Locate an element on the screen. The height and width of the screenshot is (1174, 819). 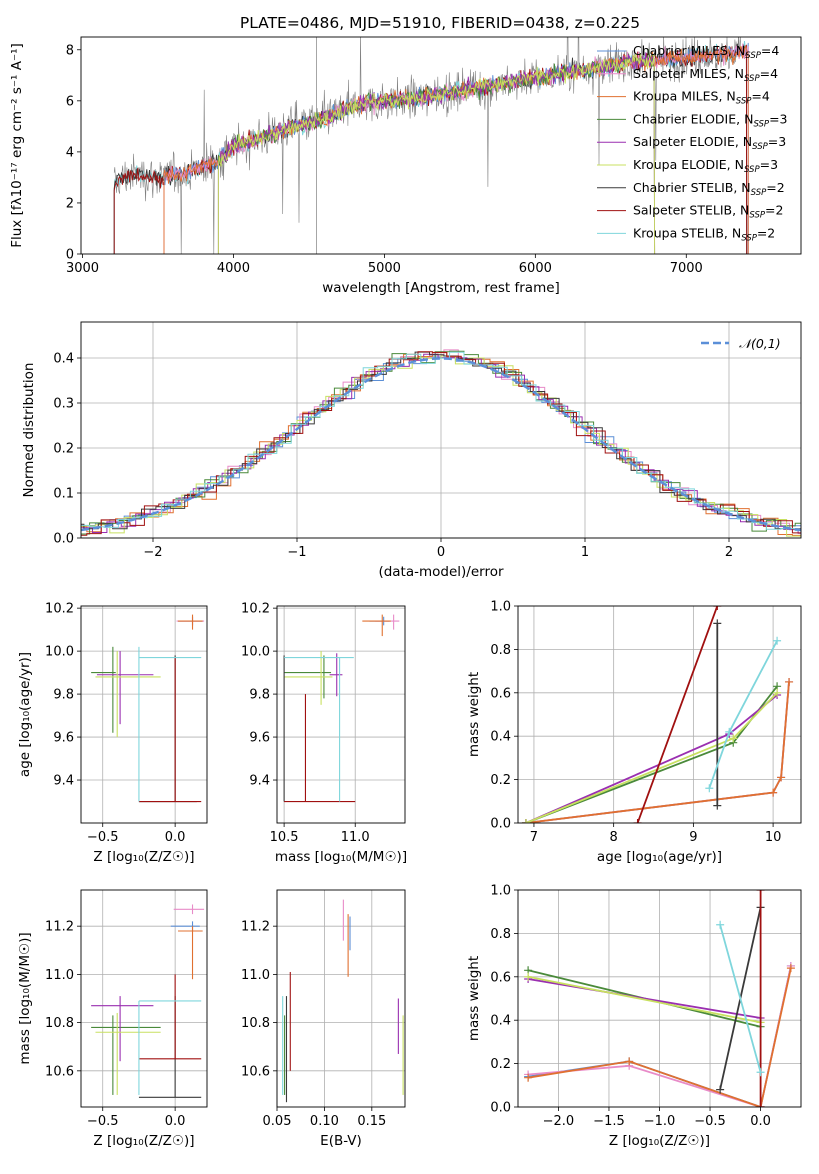
x-tick-label: 2 is located at coordinates (729, 552).